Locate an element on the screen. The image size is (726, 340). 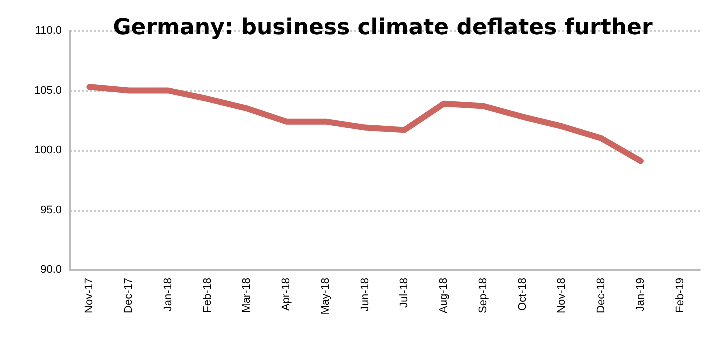
x-tick-label: Nov-17 is located at coordinates (90, 296).